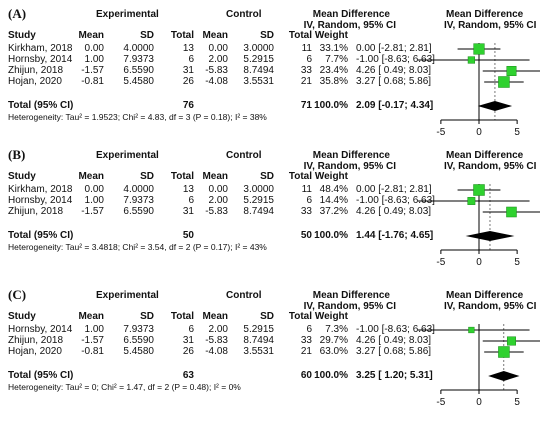 This screenshot has width=550, height=421. What do you see at coordinates (333, 340) in the screenshot?
I see `study-weight: 29.7%` at bounding box center [333, 340].